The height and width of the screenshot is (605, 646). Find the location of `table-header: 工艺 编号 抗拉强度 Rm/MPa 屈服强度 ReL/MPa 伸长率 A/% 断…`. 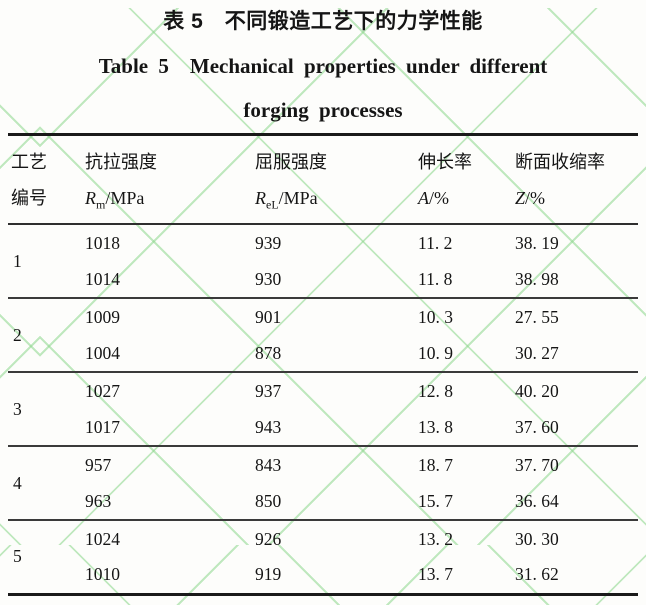

table-header: 工艺 编号 抗拉强度 Rm/MPa 屈服强度 ReL/MPa 伸长率 A/% 断… is located at coordinates (323, 179).